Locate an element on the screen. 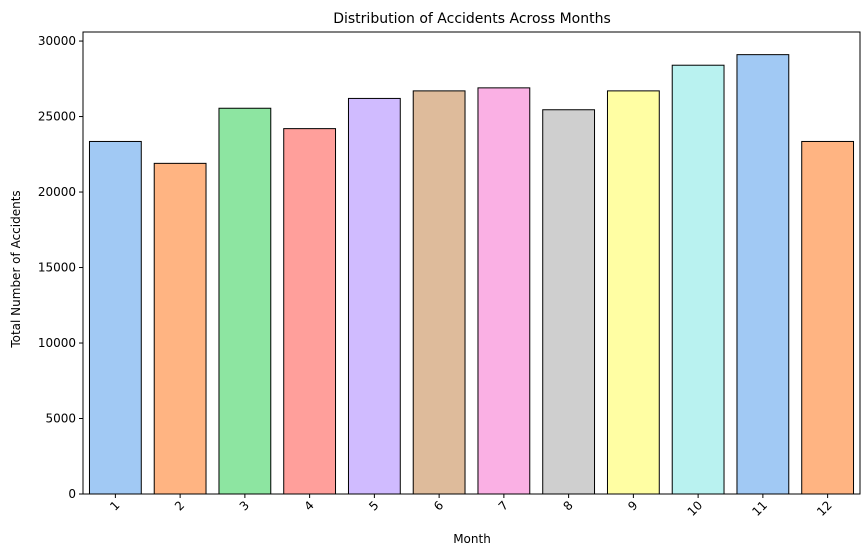 The width and height of the screenshot is (868, 556). y-tick-label: 5000 is located at coordinates (60, 419).